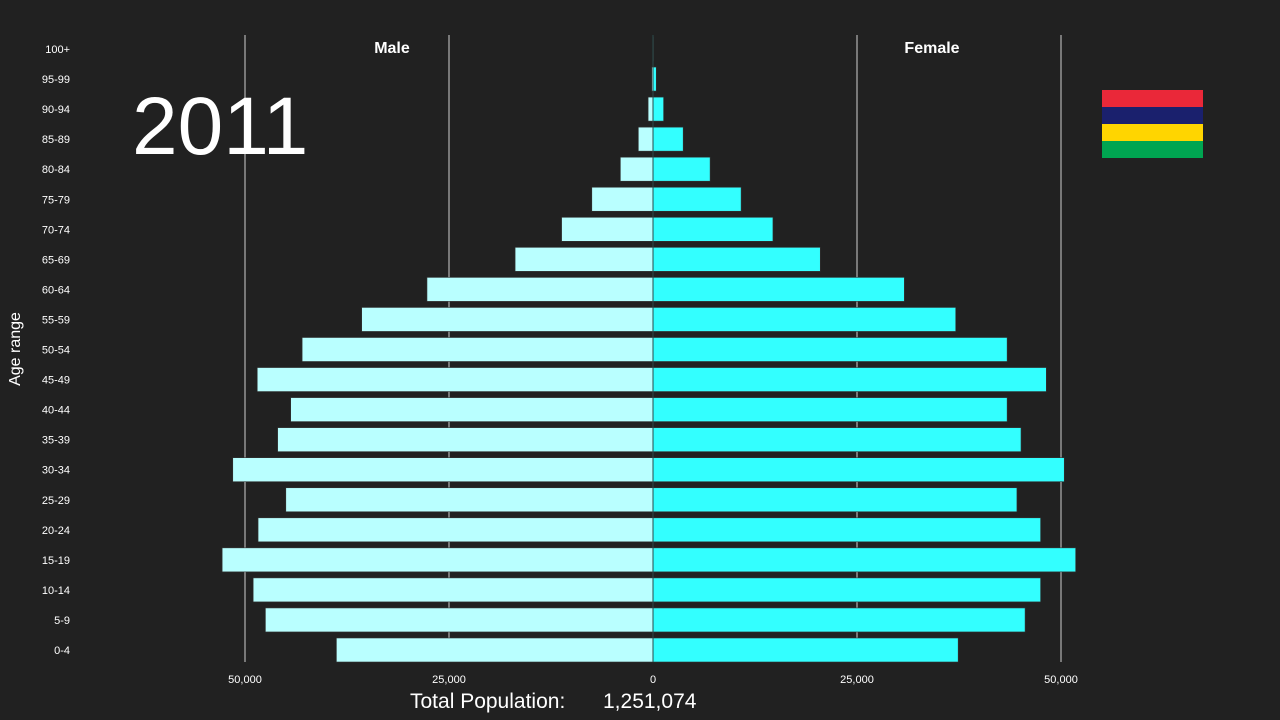 The width and height of the screenshot is (1280, 720). Describe the element at coordinates (653, 680) in the screenshot. I see `x-tick-label: 0` at that location.